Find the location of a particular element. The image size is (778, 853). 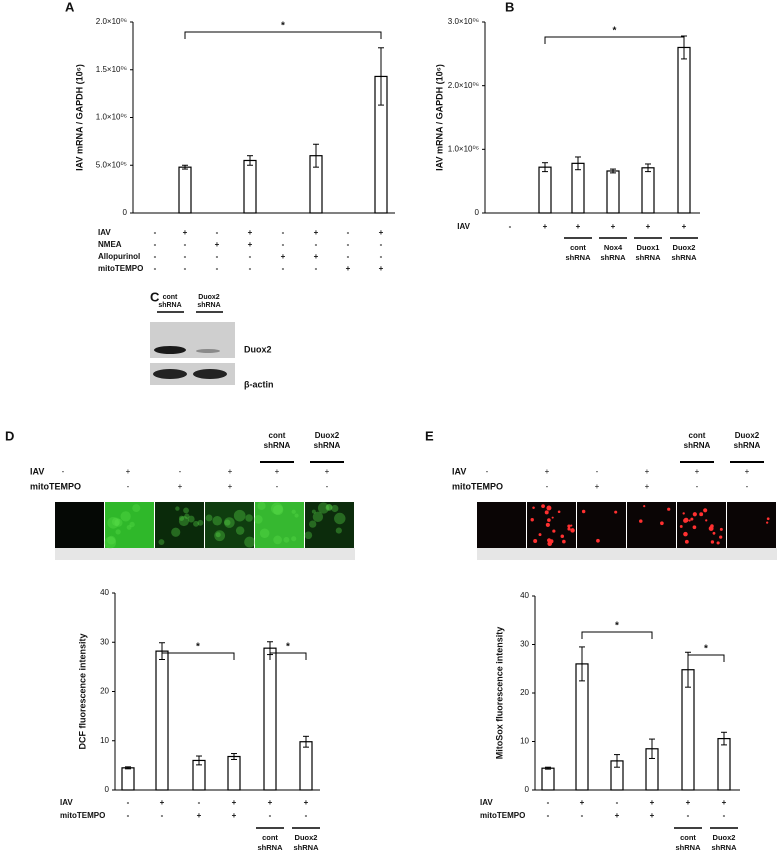

blot-column: shRNA is located at coordinates (208, 305).